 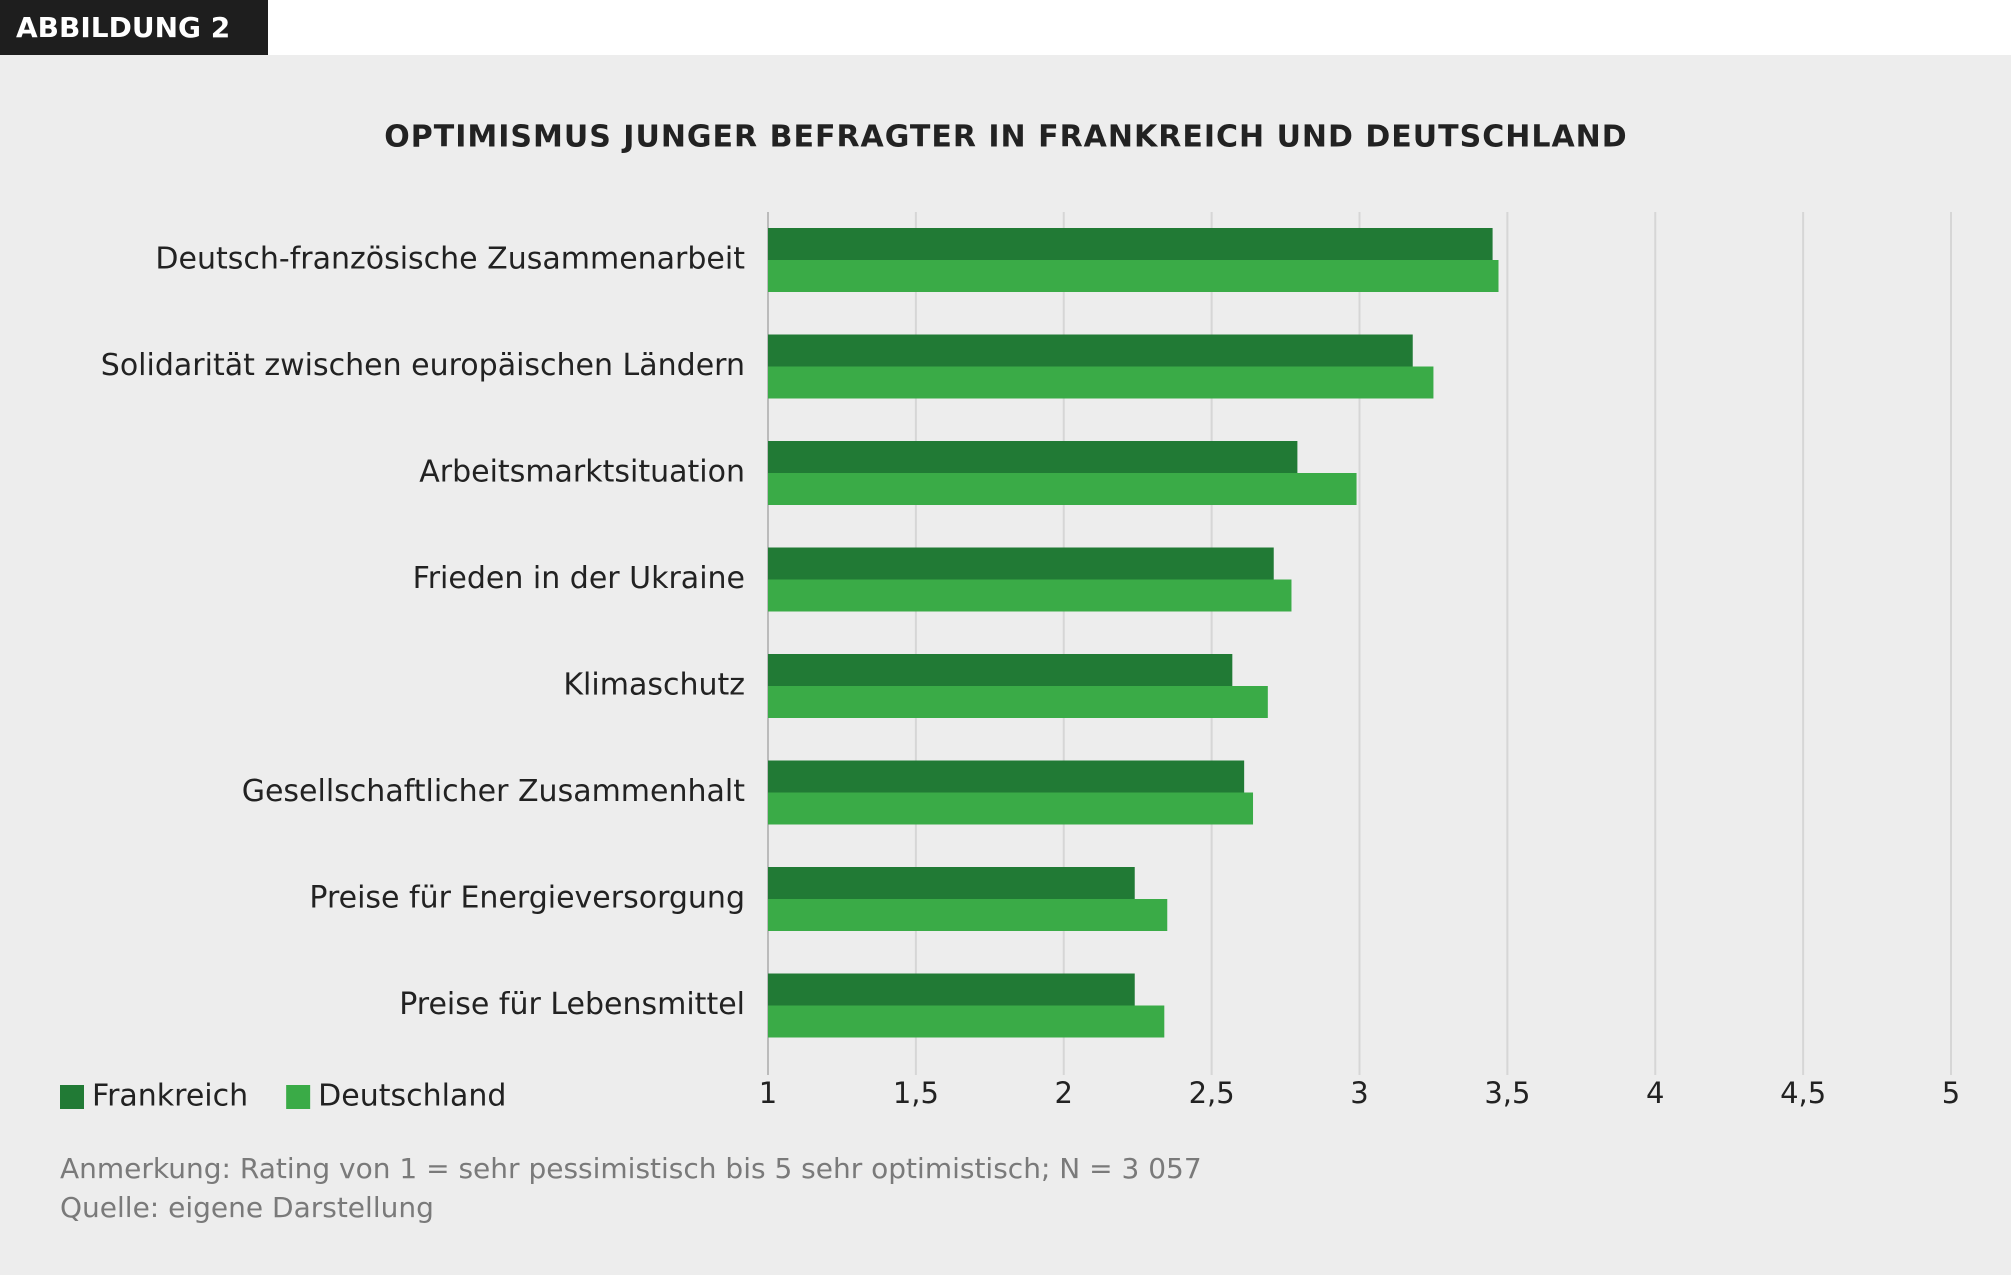 I want to click on x-tick-label: 1, so click(x=768, y=1093).